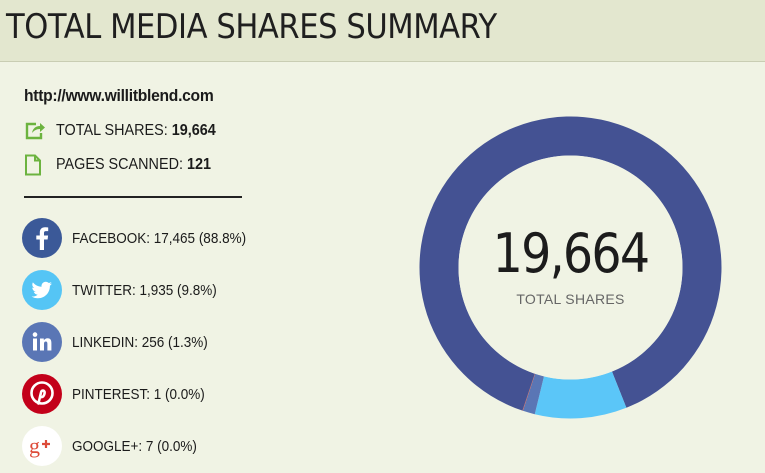 This screenshot has height=473, width=765. Describe the element at coordinates (119, 164) in the screenshot. I see `pages-scanned-label: PAGES SCANNED:` at that location.